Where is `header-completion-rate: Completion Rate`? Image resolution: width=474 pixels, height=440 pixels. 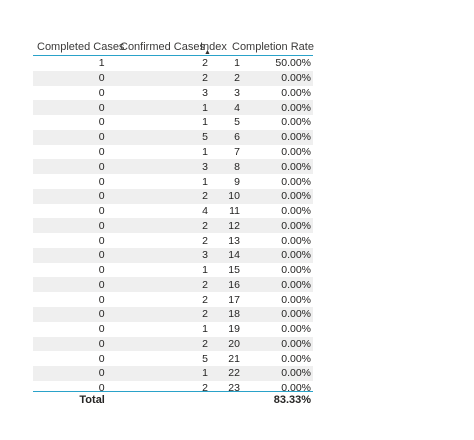 header-completion-rate: Completion Rate is located at coordinates (273, 46).